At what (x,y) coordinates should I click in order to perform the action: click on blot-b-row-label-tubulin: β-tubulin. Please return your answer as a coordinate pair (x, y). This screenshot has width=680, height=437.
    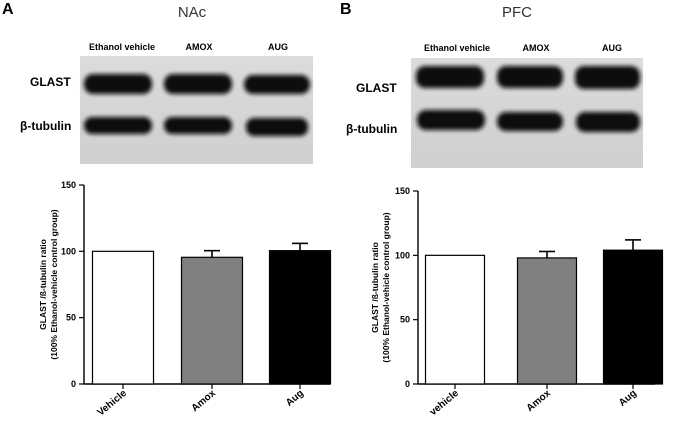
    Looking at the image, I should click on (371, 129).